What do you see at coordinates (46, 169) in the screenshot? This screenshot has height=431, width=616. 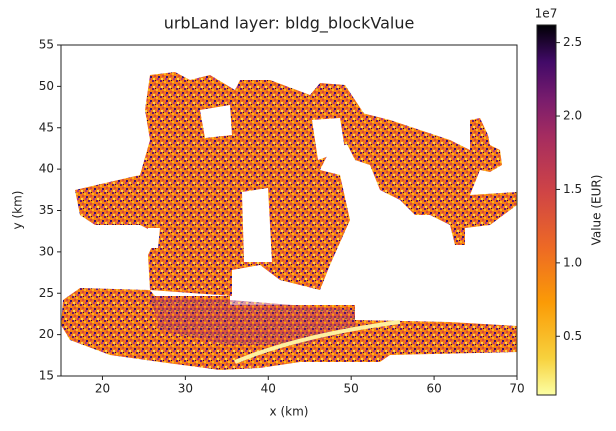 I see `y-tick-label: 40` at bounding box center [46, 169].